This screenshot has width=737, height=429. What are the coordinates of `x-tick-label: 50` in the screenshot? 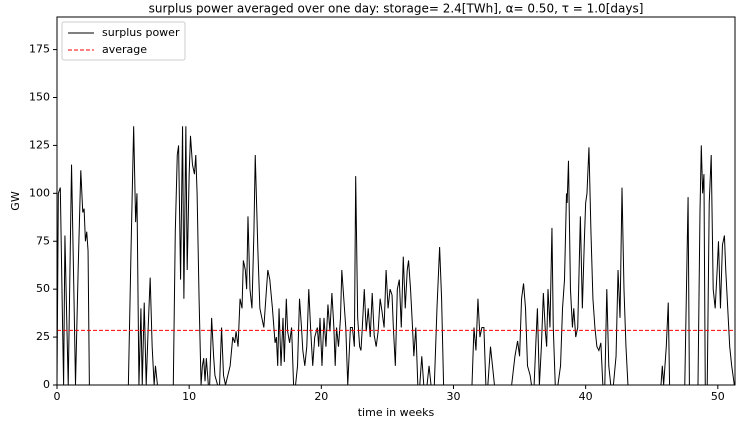 It's located at (718, 396).